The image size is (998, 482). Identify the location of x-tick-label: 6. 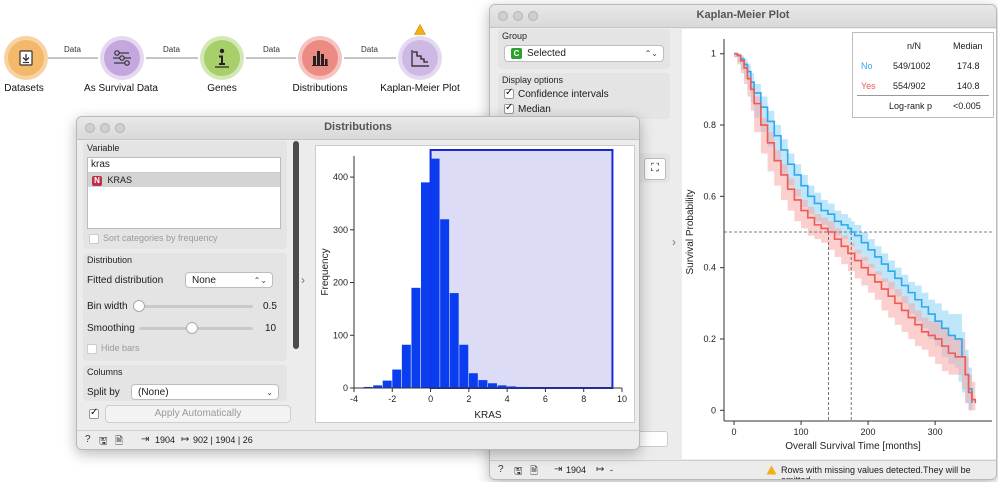
(545, 399).